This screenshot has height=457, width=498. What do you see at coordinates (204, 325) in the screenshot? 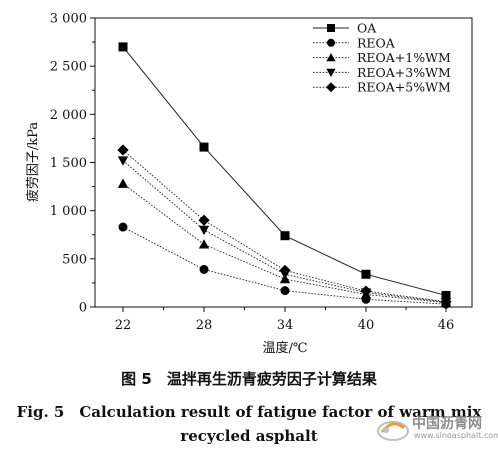
I see `x-tick-label: 28` at bounding box center [204, 325].